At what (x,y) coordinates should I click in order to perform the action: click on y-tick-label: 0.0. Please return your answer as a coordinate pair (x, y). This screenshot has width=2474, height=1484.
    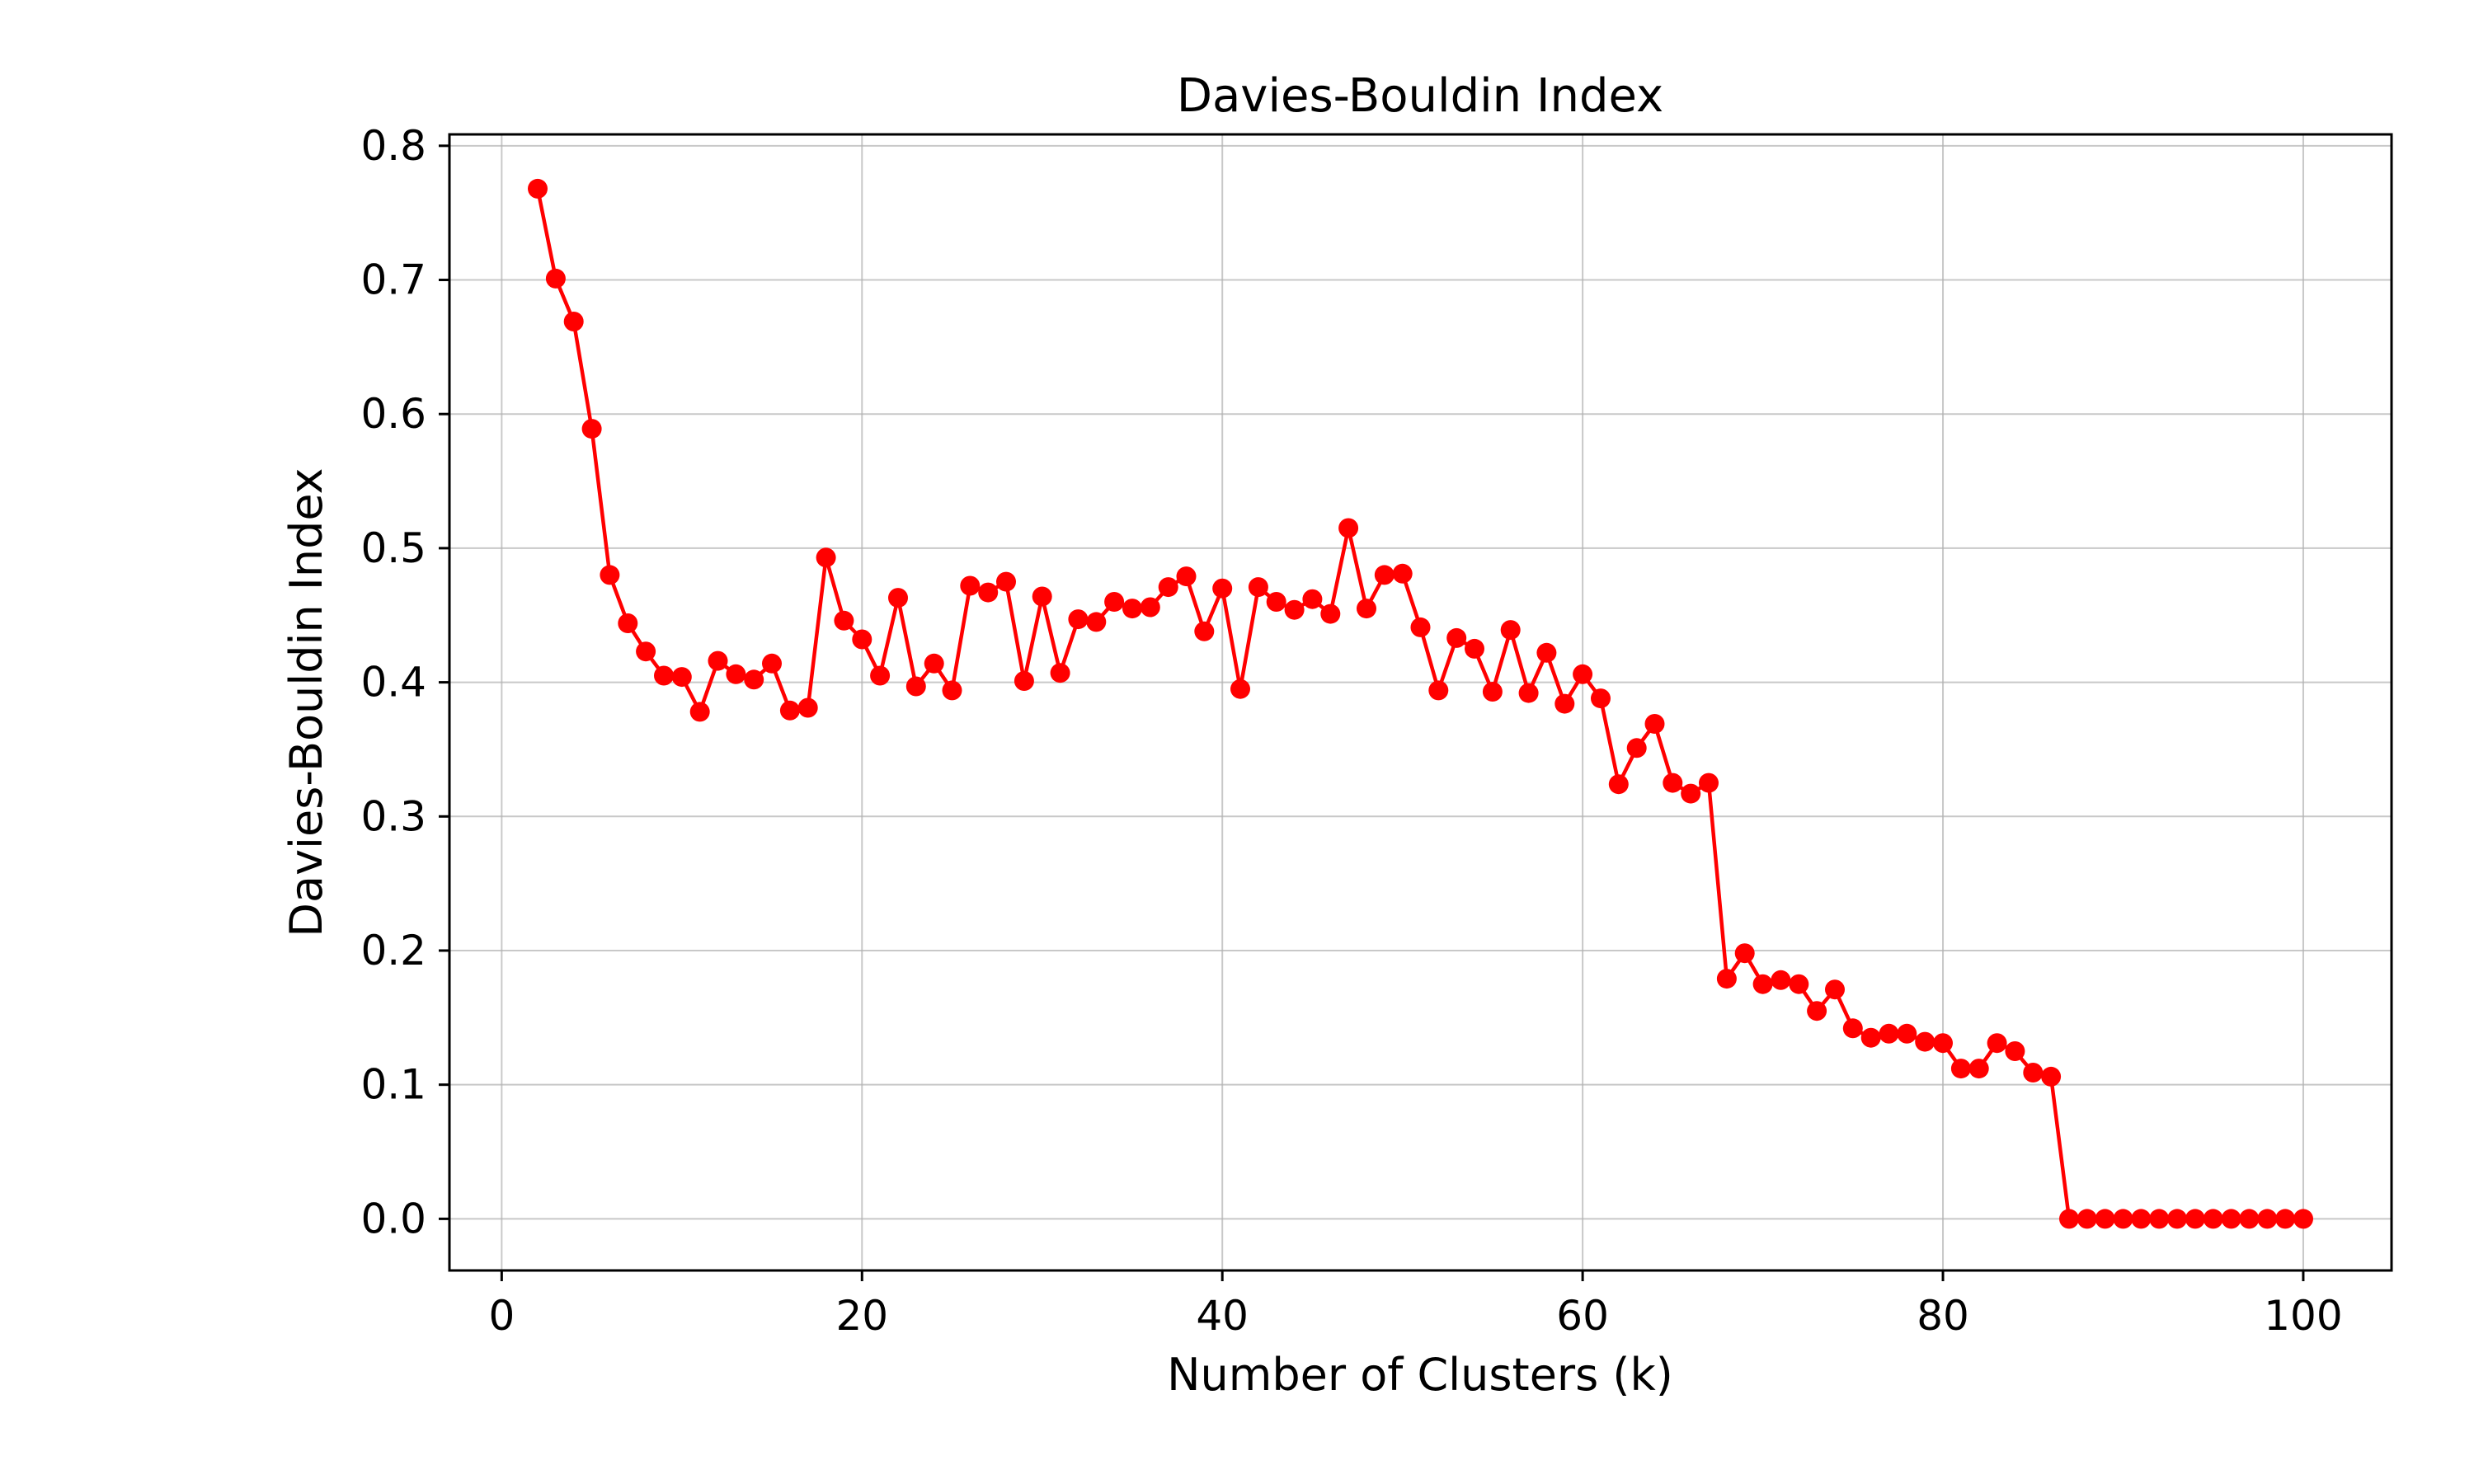
    Looking at the image, I should click on (393, 1218).